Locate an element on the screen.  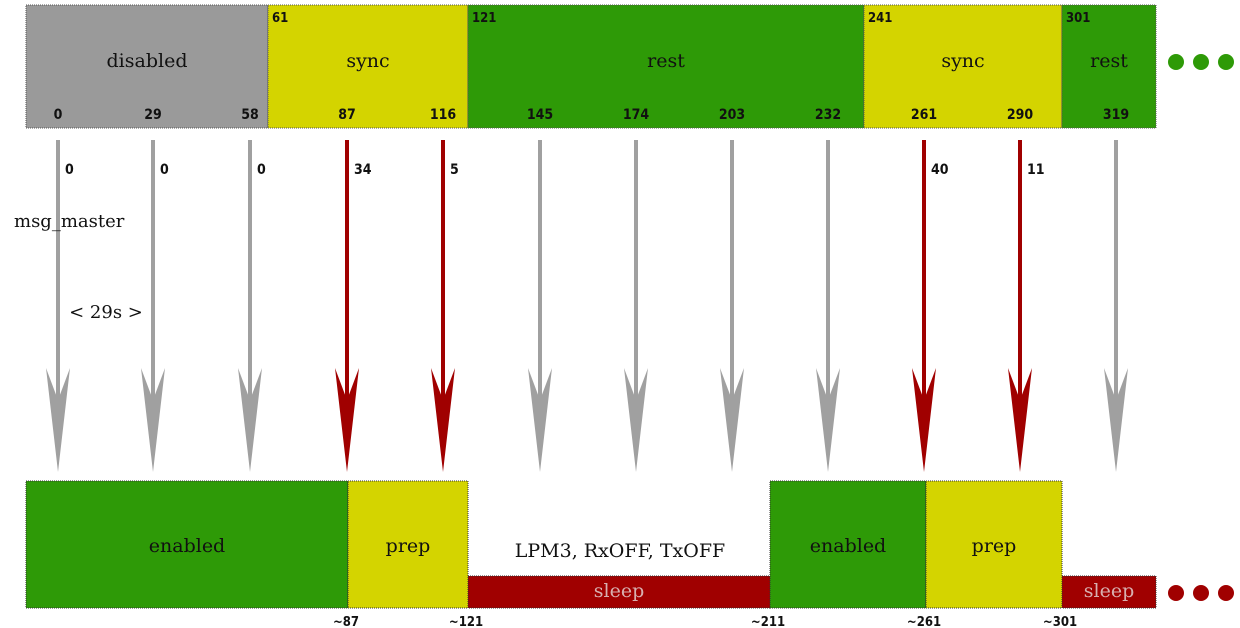
tick-label: 145 is located at coordinates (540, 115).